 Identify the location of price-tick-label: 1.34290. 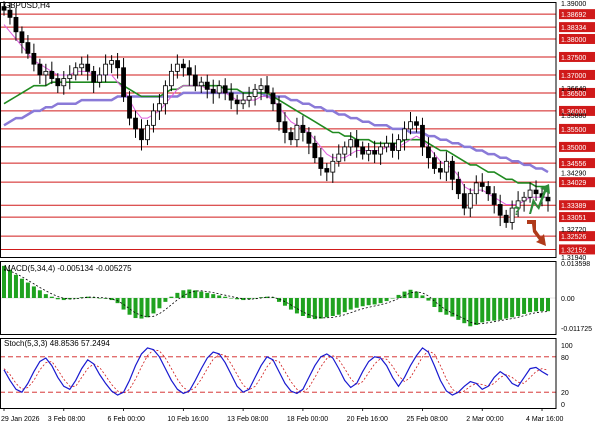
(573, 173).